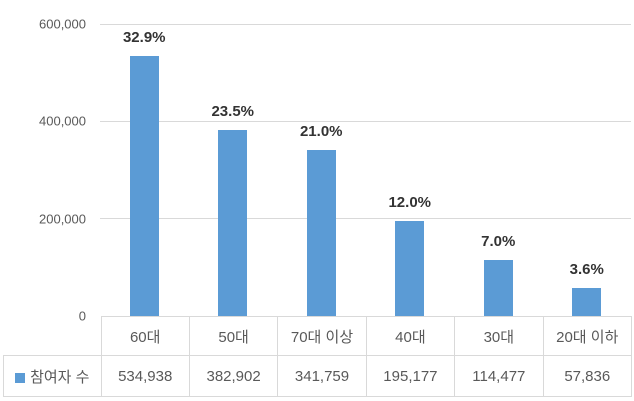  I want to click on value-cell: 195,177, so click(410, 376).